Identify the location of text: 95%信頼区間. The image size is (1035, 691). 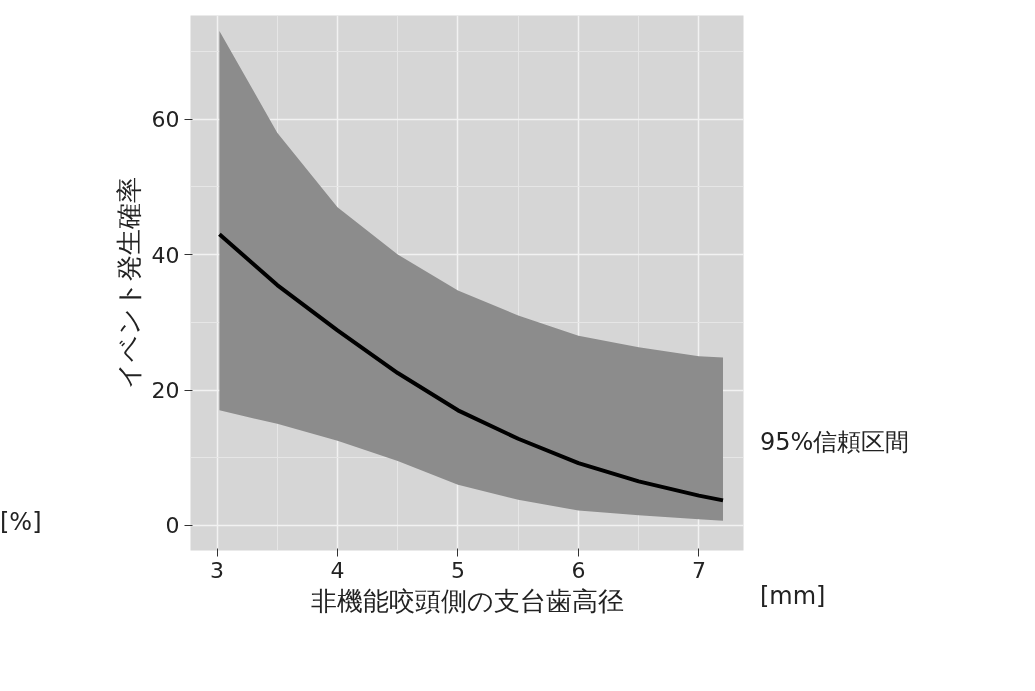
(835, 442).